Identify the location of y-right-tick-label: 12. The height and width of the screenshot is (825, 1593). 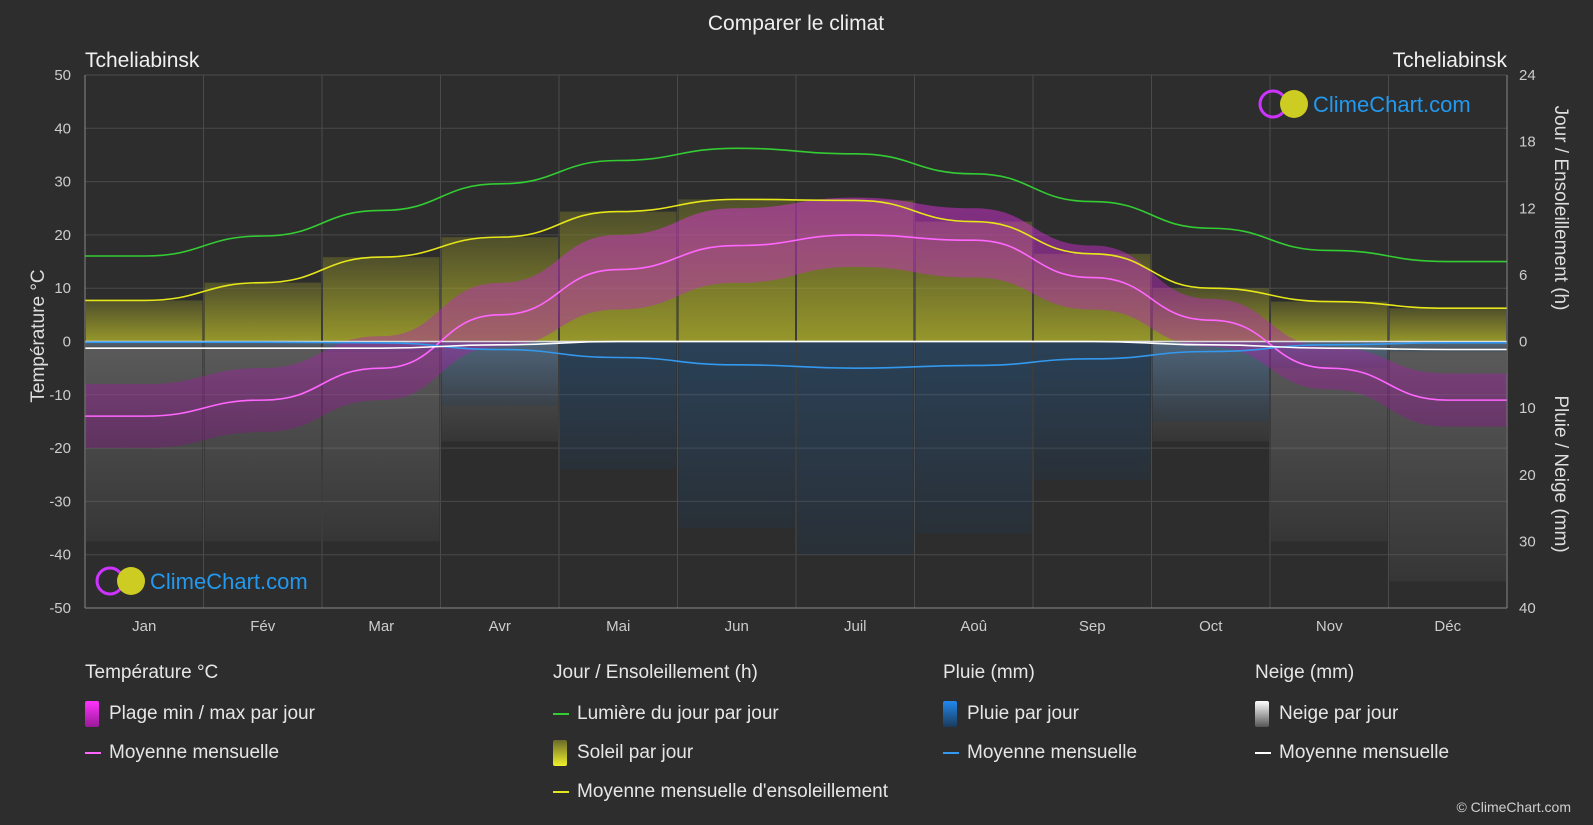
(1527, 208).